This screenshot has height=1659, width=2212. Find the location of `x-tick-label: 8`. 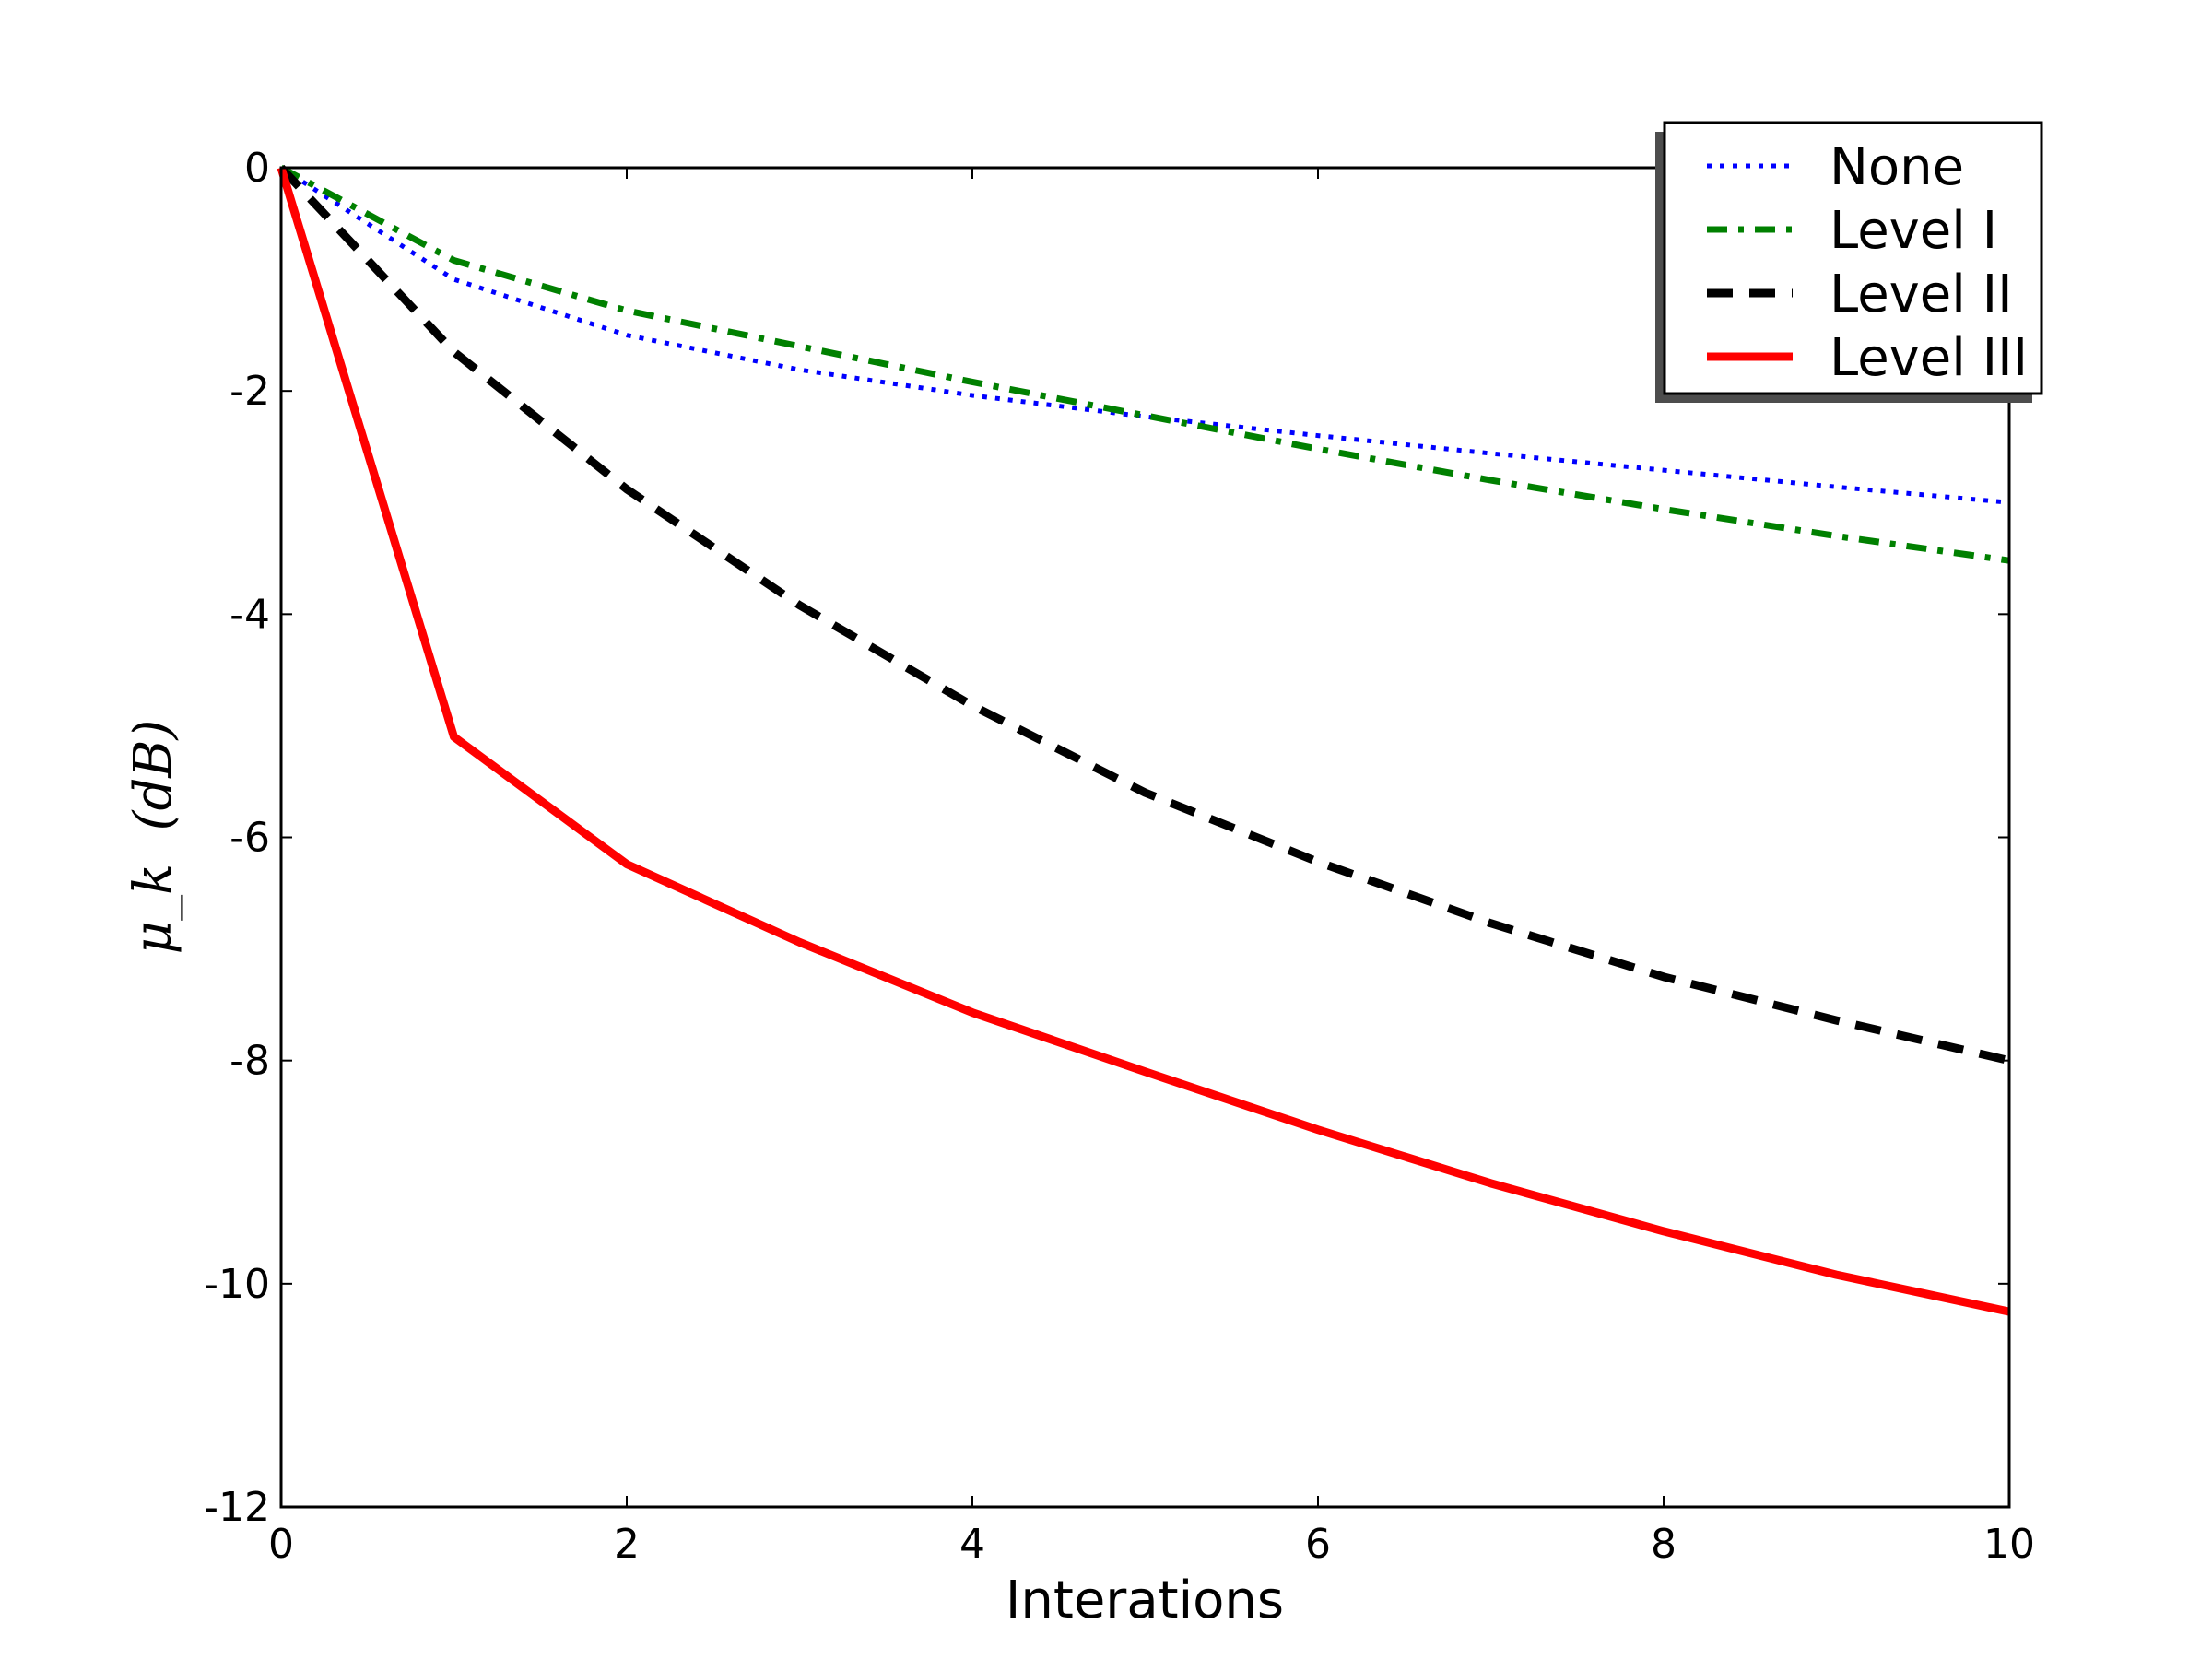

x-tick-label: 8 is located at coordinates (1664, 1544).